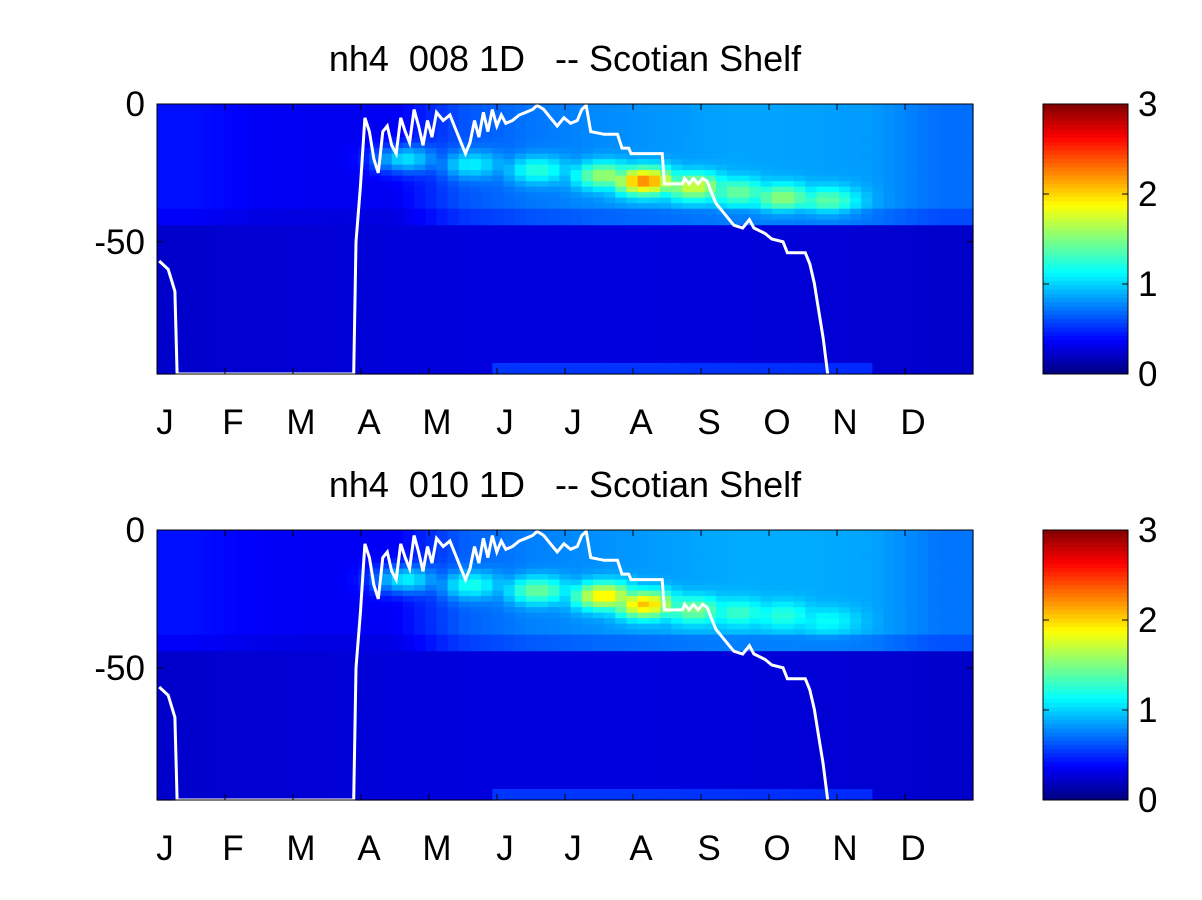  What do you see at coordinates (1085, 330) in the screenshot?
I see `colorbar-step` at bounding box center [1085, 330].